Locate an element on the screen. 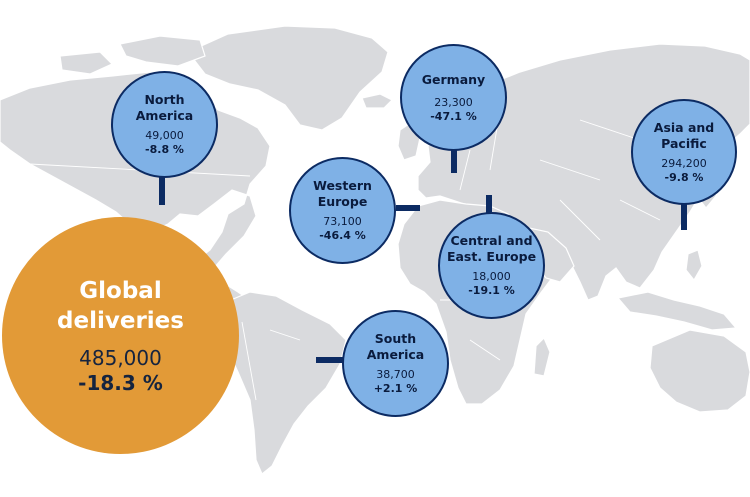  arctic-islands is located at coordinates (162, 51).